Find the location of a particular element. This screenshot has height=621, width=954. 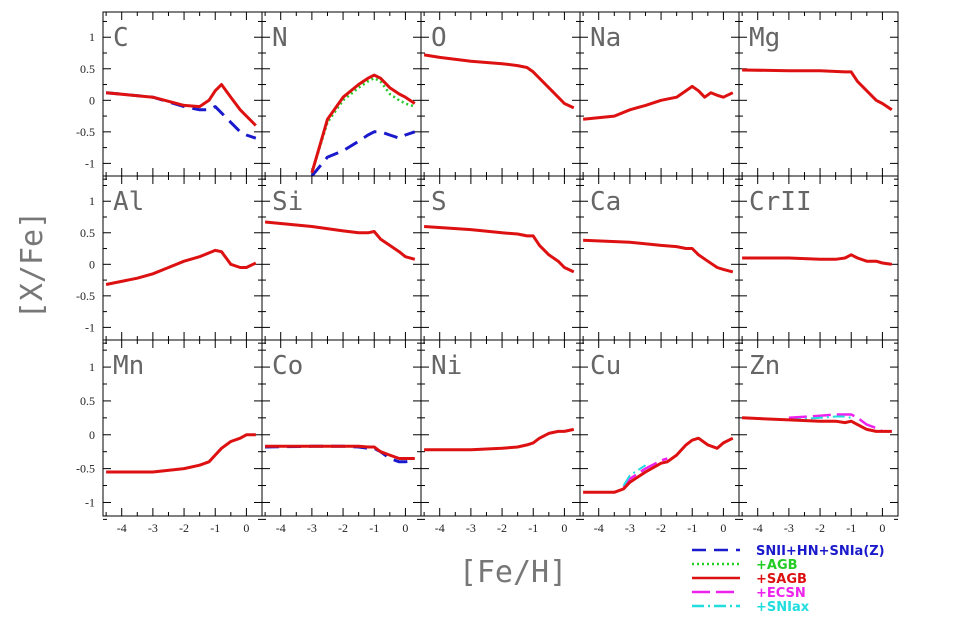

legend-entry-sniax: +SNIax is located at coordinates (751, 607).